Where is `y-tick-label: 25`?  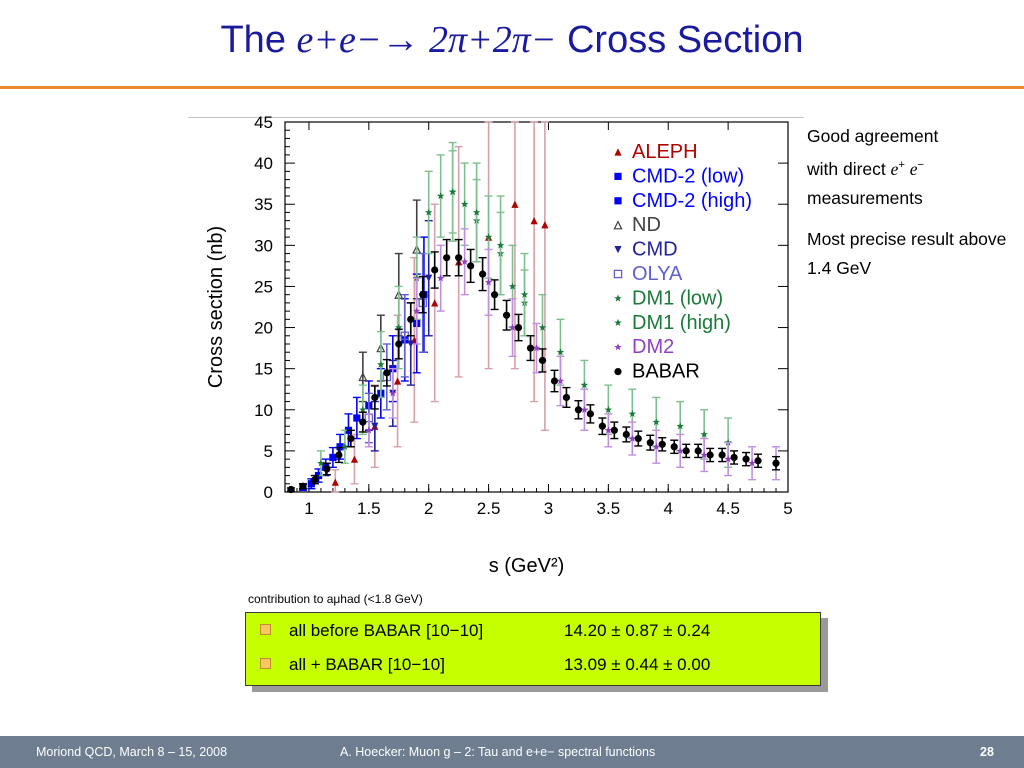
y-tick-label: 25 is located at coordinates (263, 286).